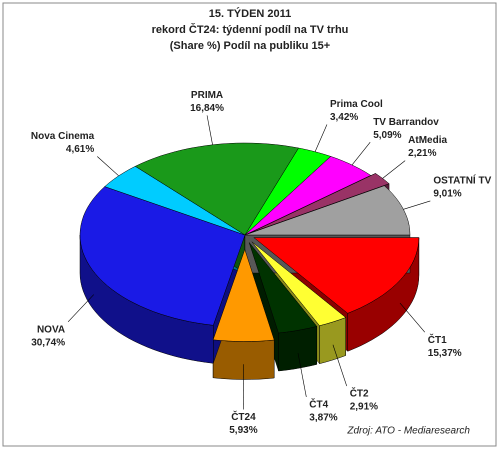 Image resolution: width=500 pixels, height=455 pixels. Describe the element at coordinates (462, 180) in the screenshot. I see `slice-label: OSTATNÍ TV` at that location.